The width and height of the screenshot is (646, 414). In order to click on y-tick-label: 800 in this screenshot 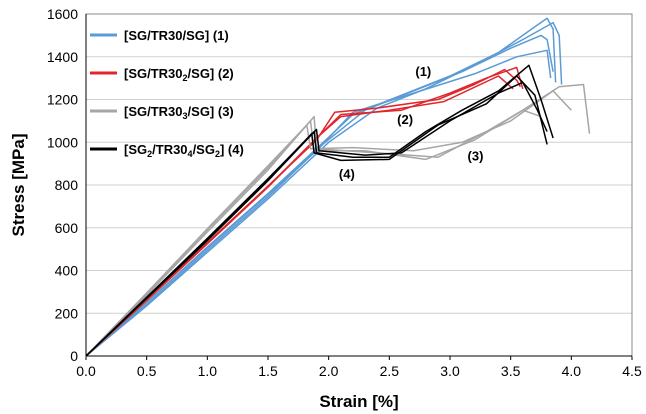, I will do `click(67, 185)`.